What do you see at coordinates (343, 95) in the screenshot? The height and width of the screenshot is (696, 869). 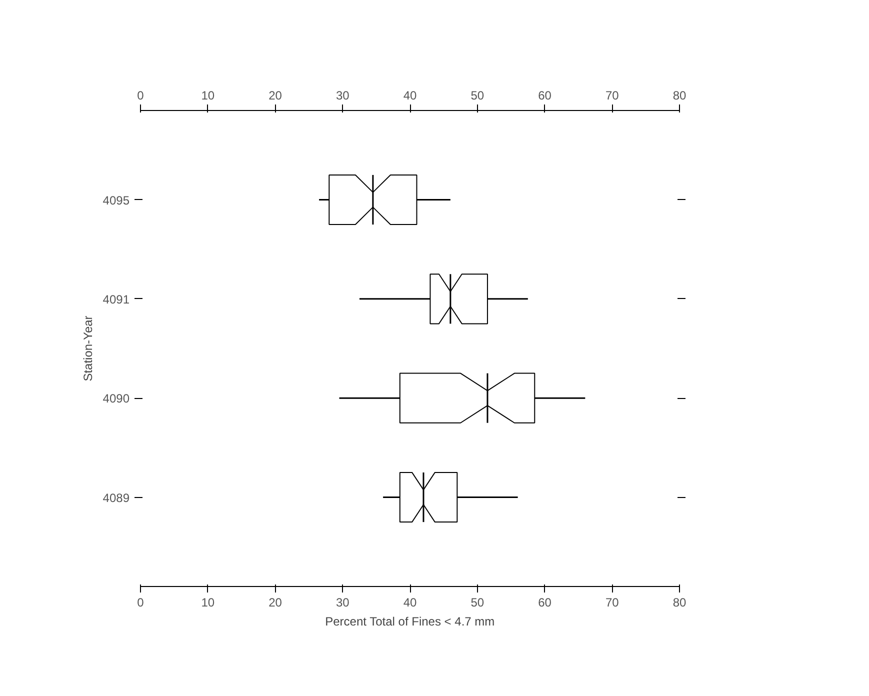 I see `x-tick-label: 30` at bounding box center [343, 95].